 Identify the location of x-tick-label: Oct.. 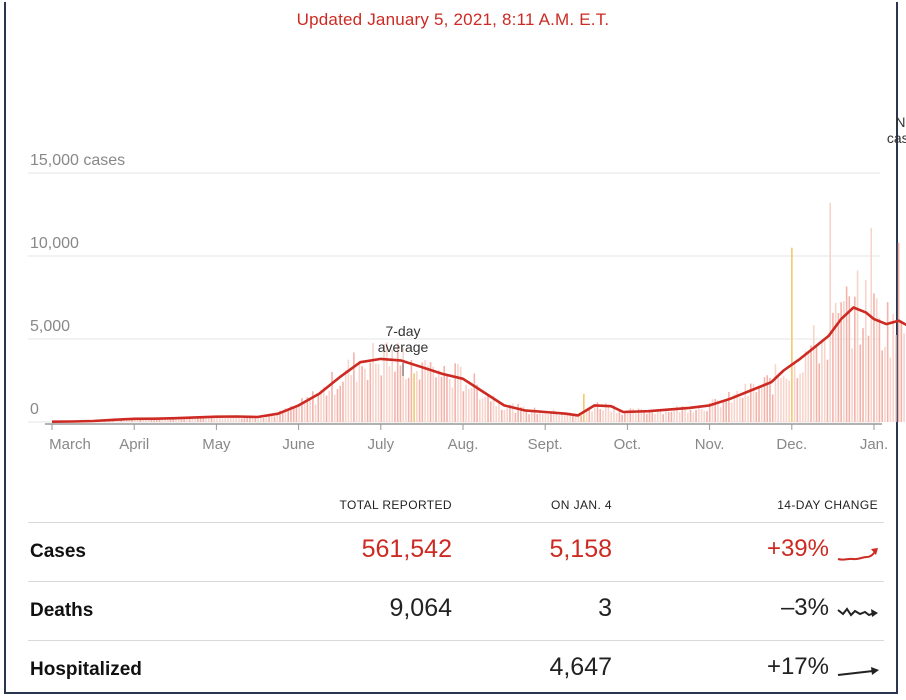
(628, 444).